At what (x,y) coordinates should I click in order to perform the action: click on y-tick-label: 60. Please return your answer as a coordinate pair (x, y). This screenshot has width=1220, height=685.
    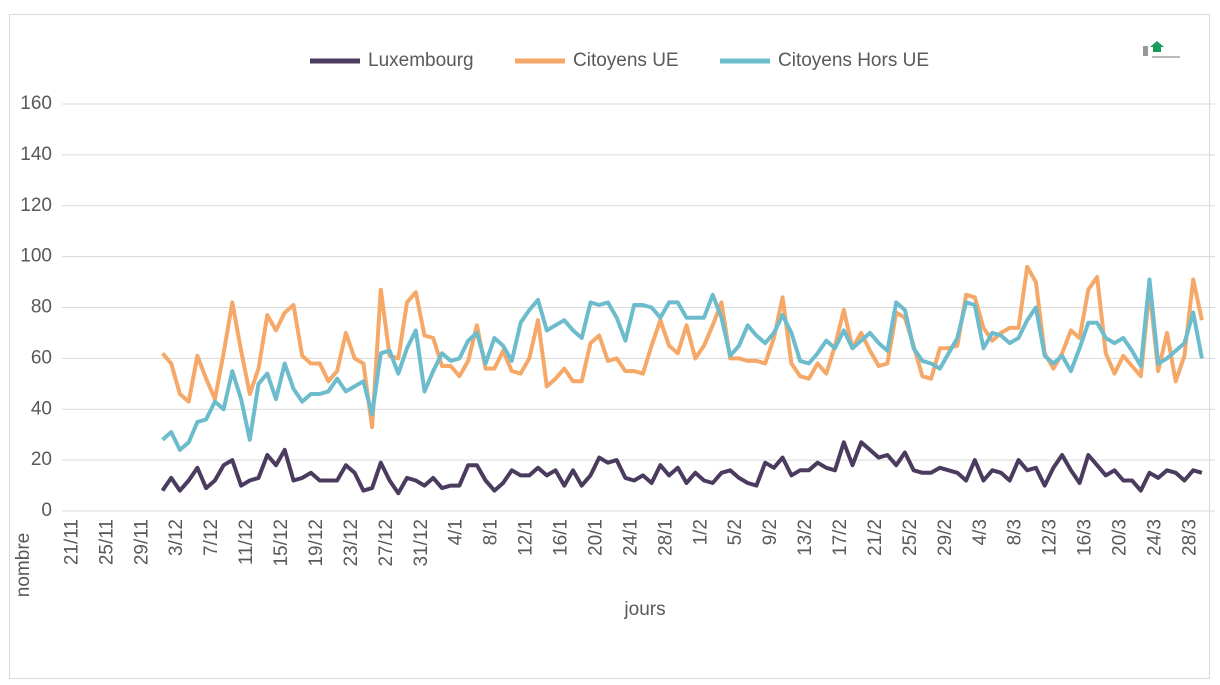
    Looking at the image, I should click on (41, 357).